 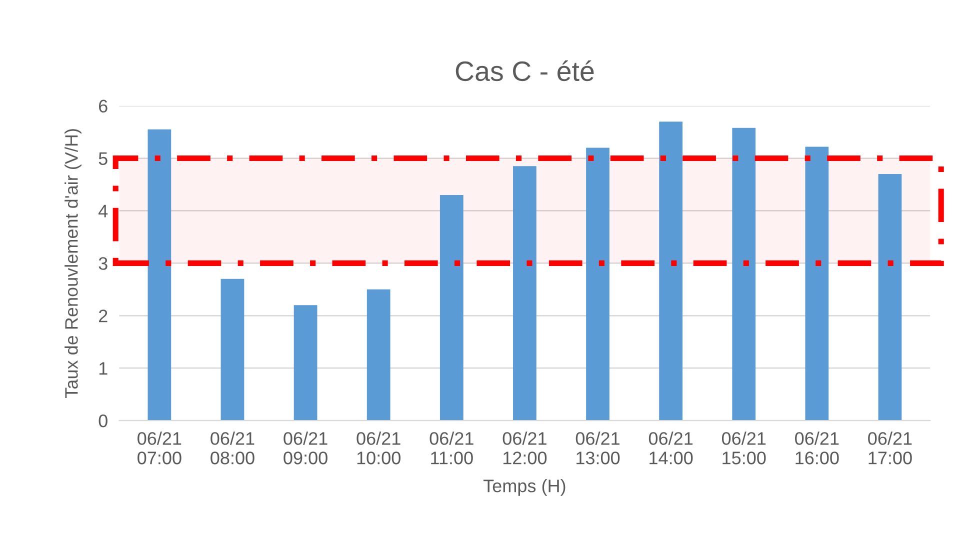 I want to click on y-tick-label: 2, so click(x=103, y=316).